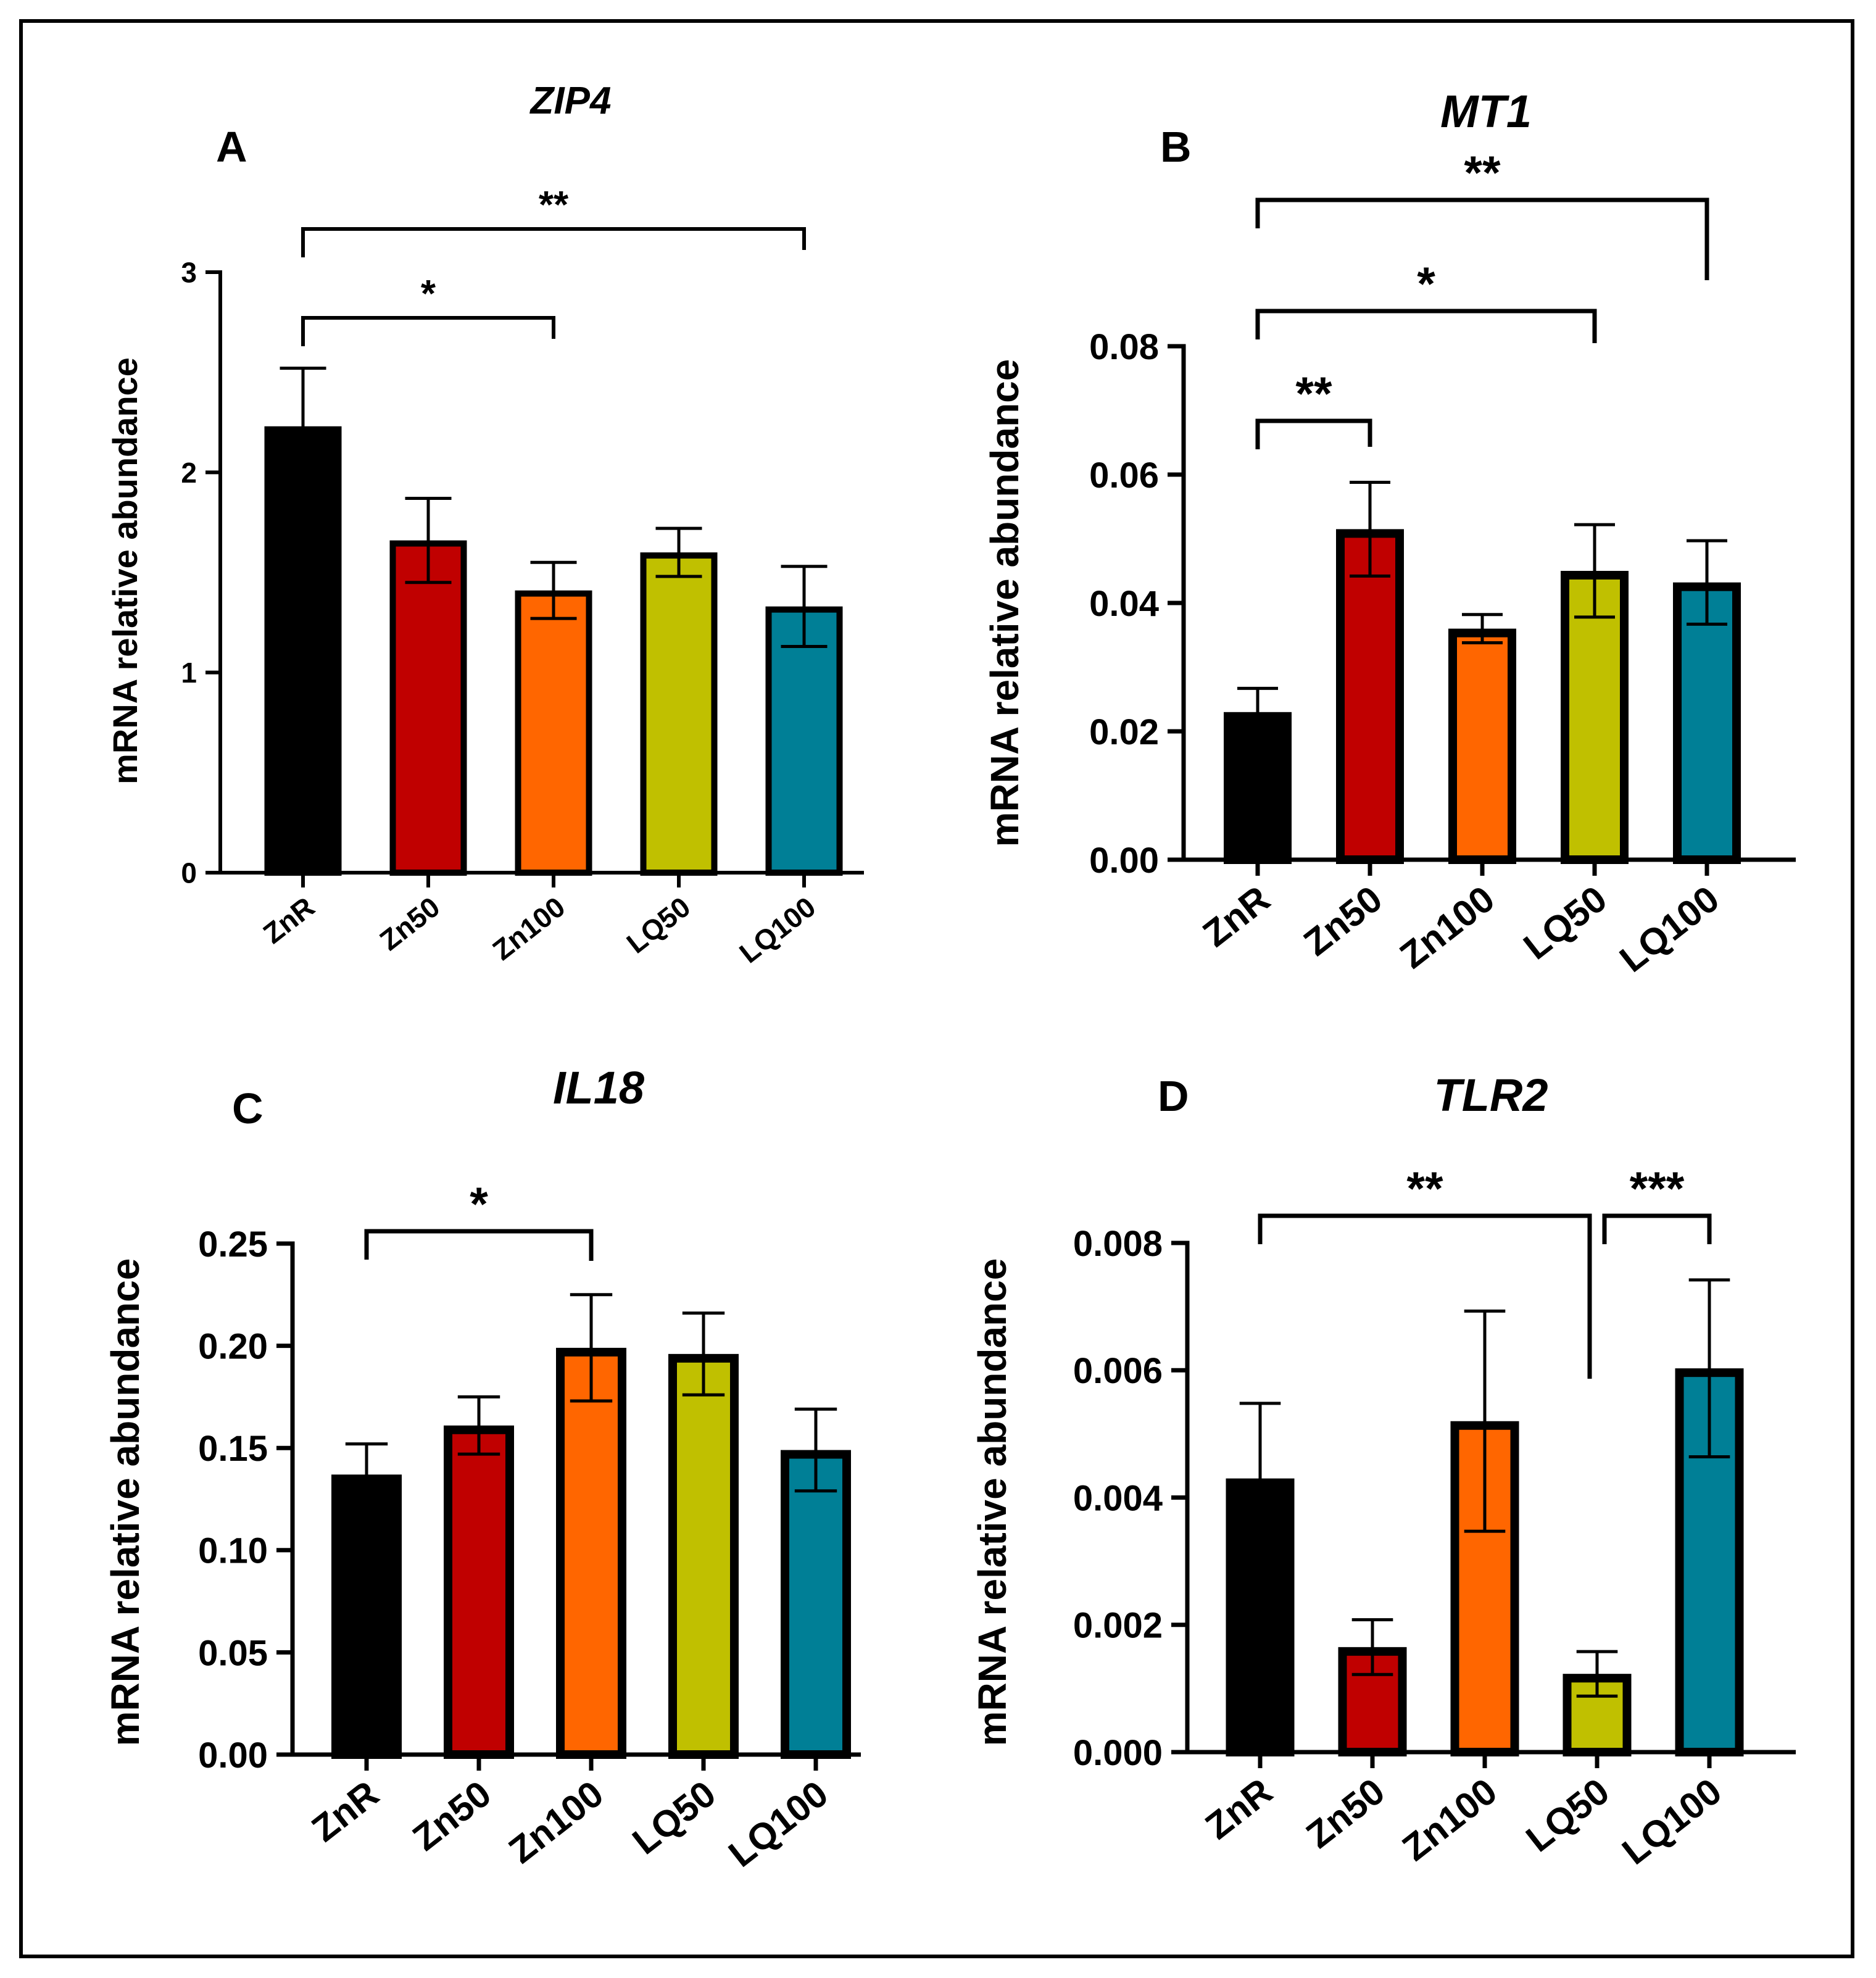 The width and height of the screenshot is (1876, 1978). What do you see at coordinates (1118, 1498) in the screenshot?
I see `y-tick-label: 0.004` at bounding box center [1118, 1498].